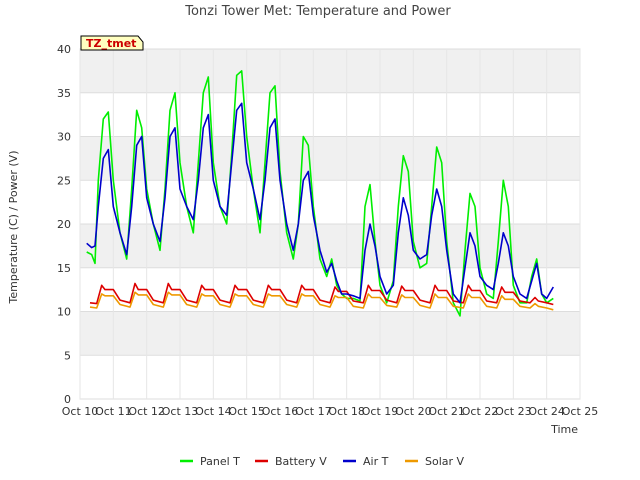  What do you see at coordinates (64, 180) in the screenshot?
I see `y-tick-label: 25` at bounding box center [64, 180].